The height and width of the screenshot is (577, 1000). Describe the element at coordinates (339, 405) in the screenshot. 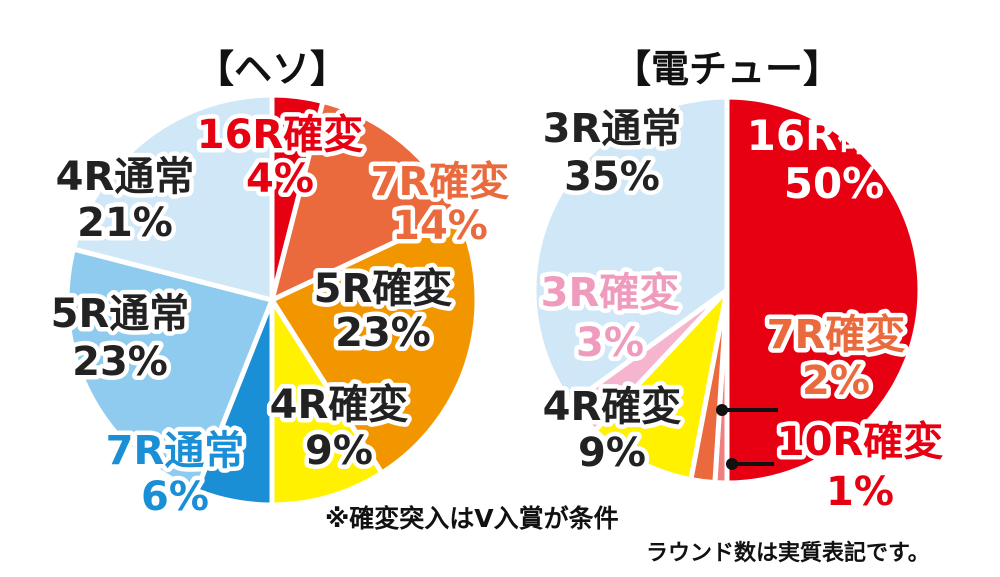

I see `heso-label-4r-kakuhen: 4R確変` at that location.